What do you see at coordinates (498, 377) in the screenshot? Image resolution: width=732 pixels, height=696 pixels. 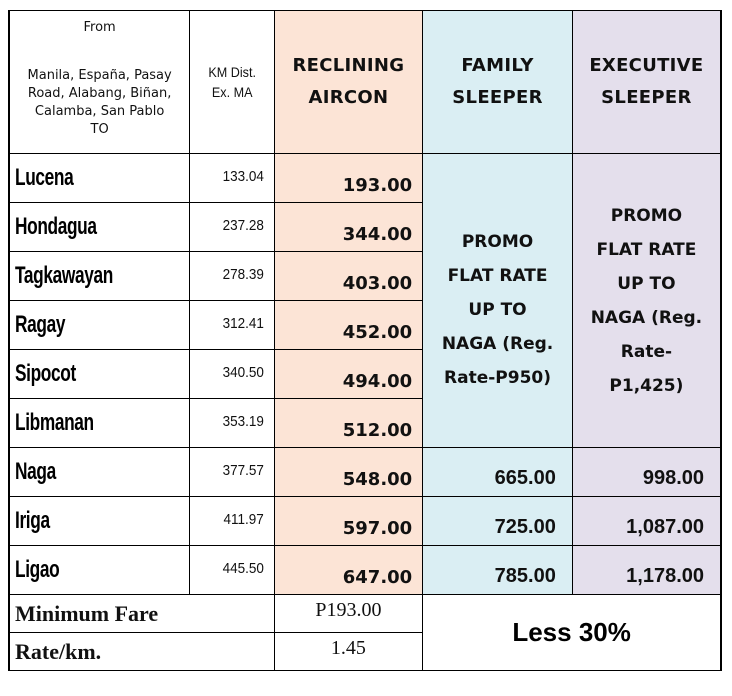 I see `promo-line: Rate-P950)` at bounding box center [498, 377].